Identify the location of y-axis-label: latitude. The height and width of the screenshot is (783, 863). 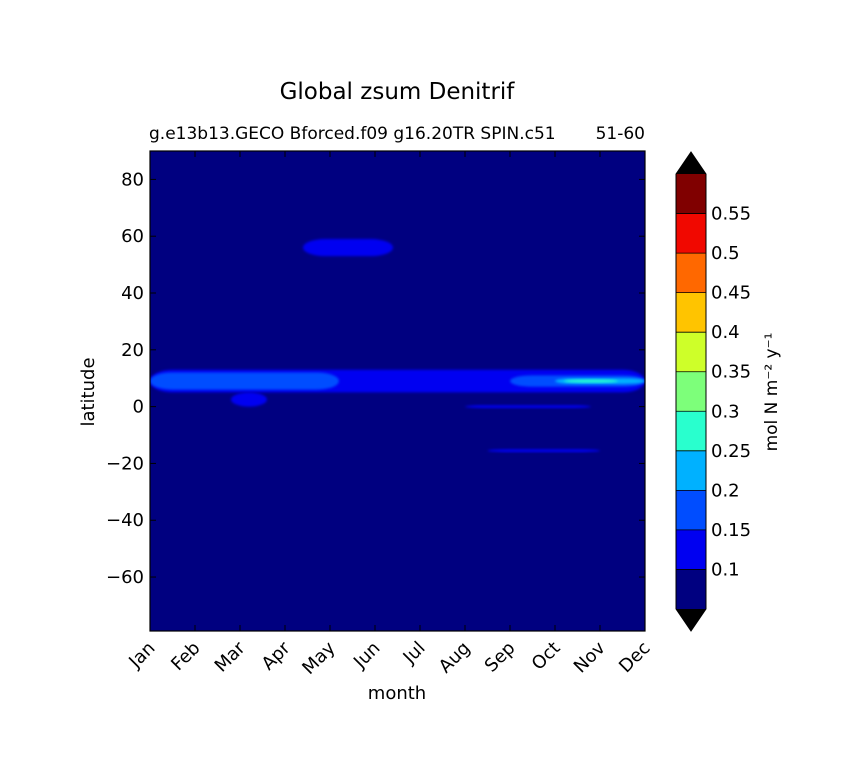
(88, 391).